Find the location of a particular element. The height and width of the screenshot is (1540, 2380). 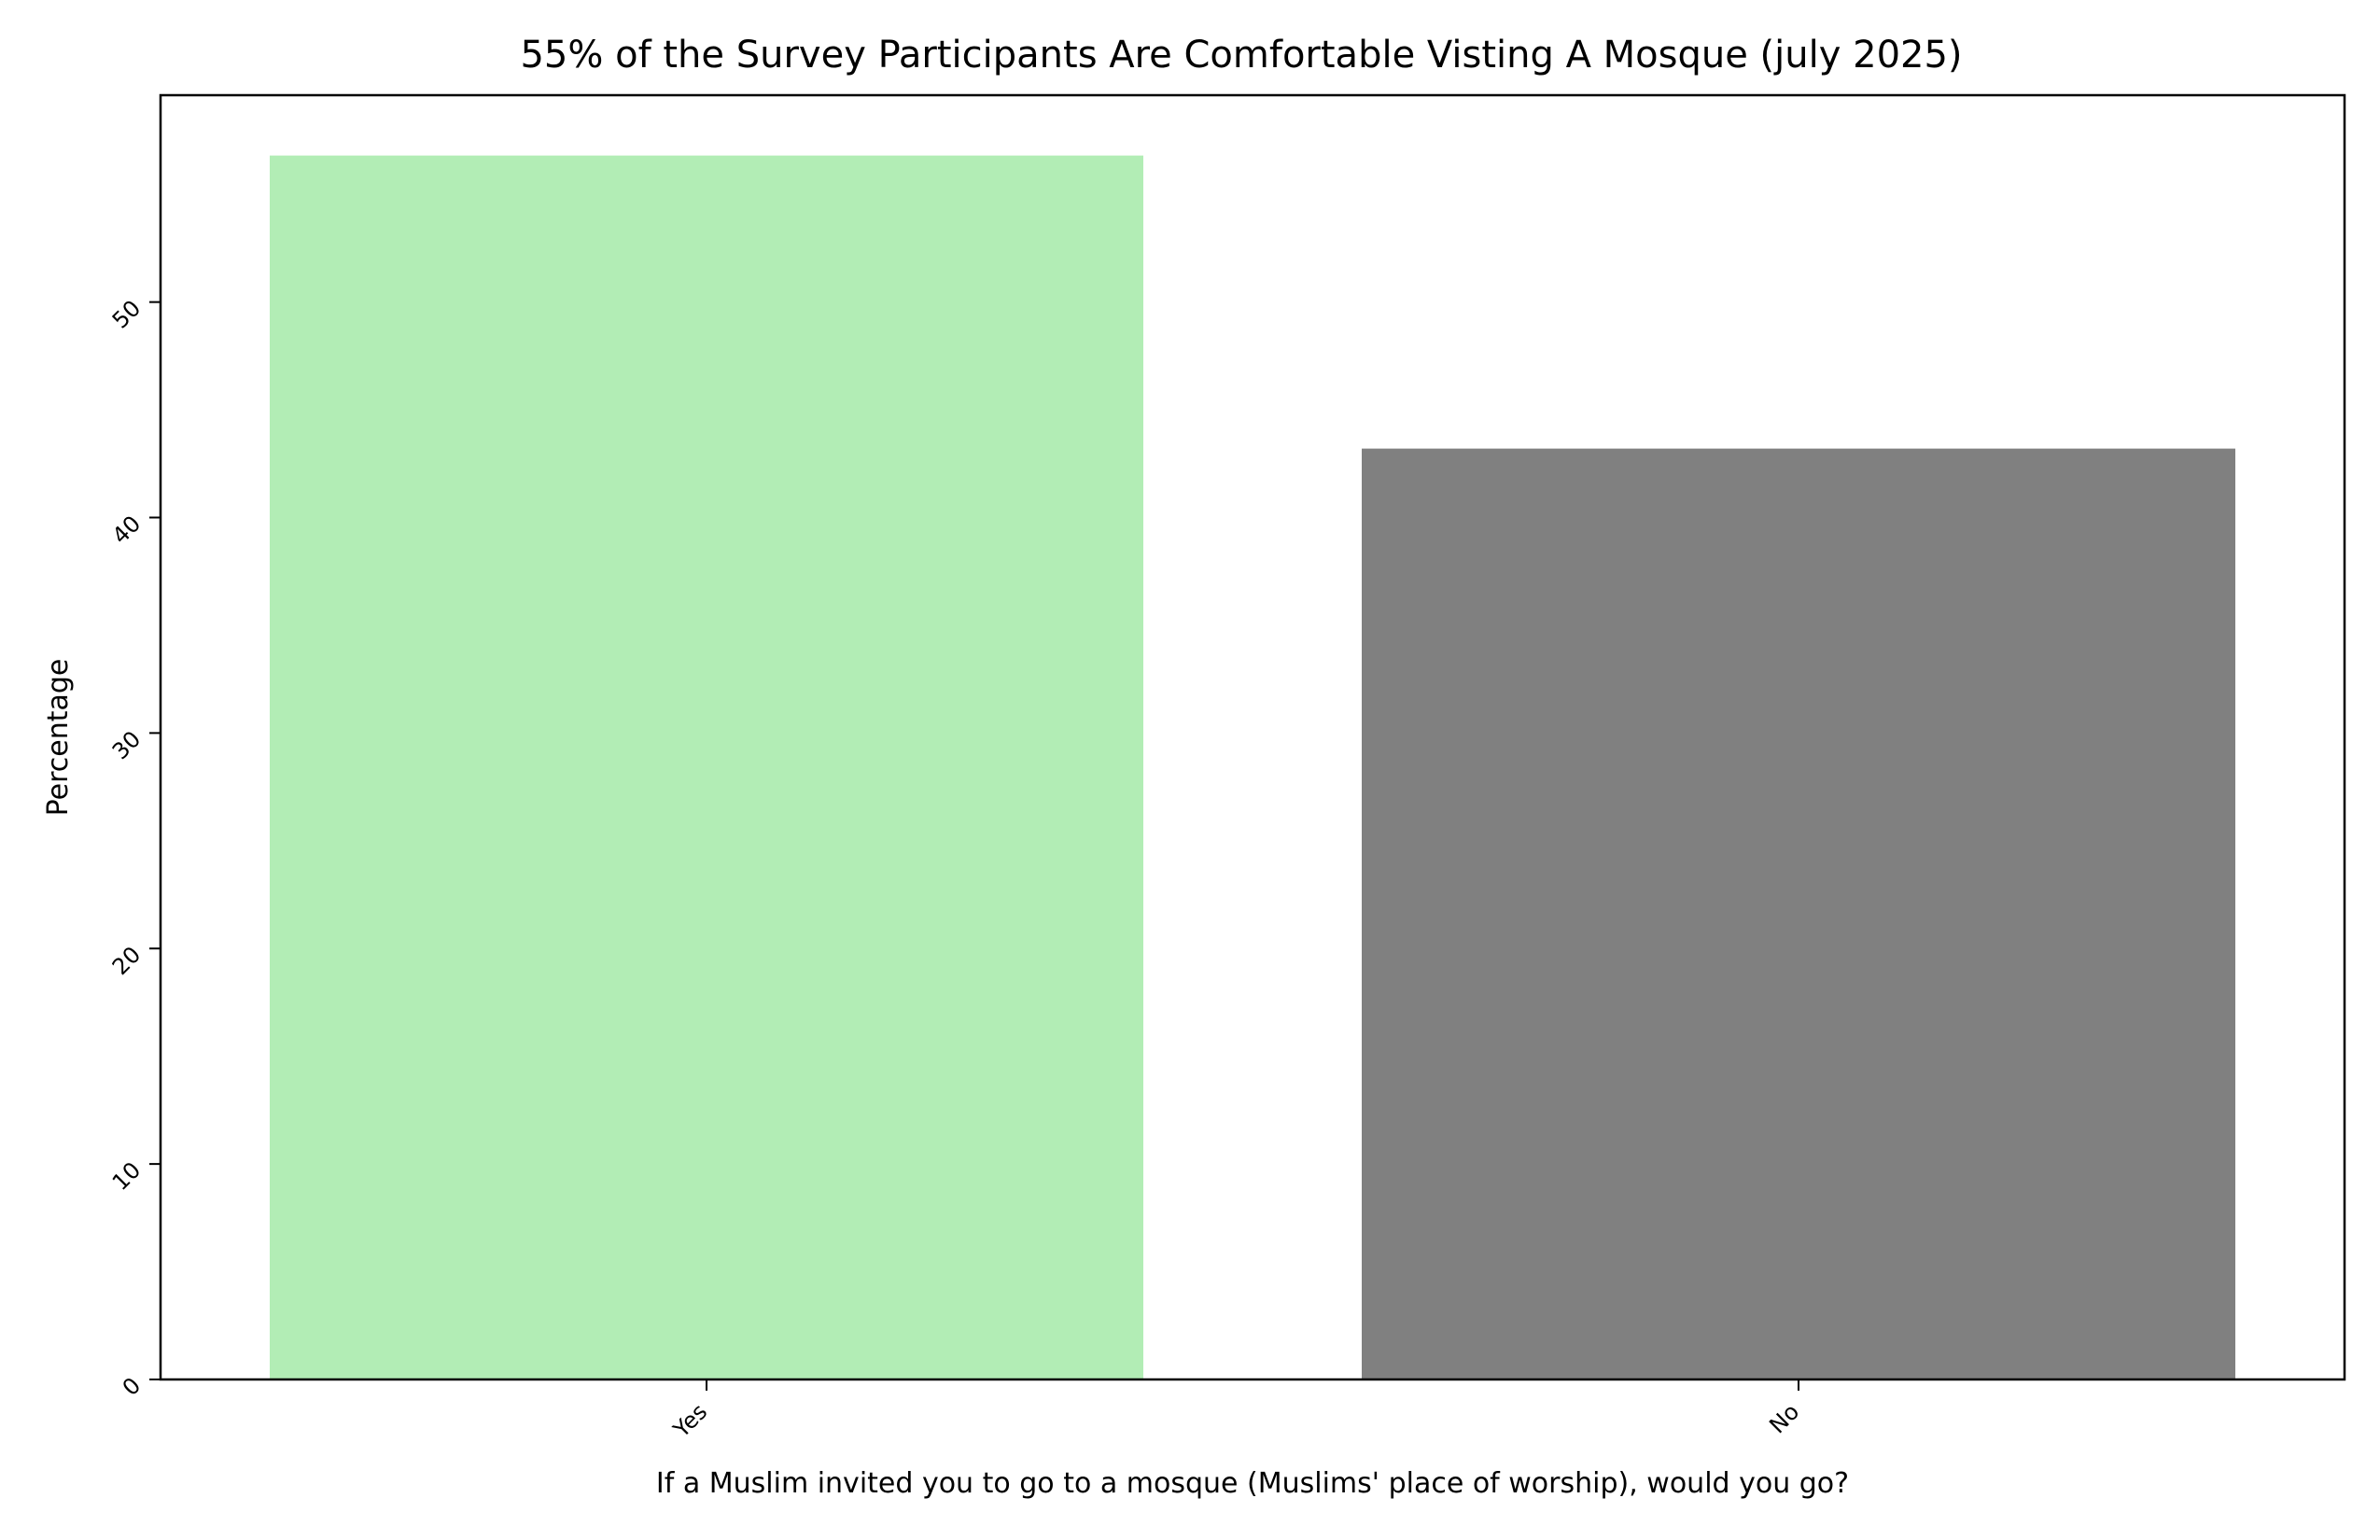

x-axis-ticks: Yes No is located at coordinates (1235, 1411).